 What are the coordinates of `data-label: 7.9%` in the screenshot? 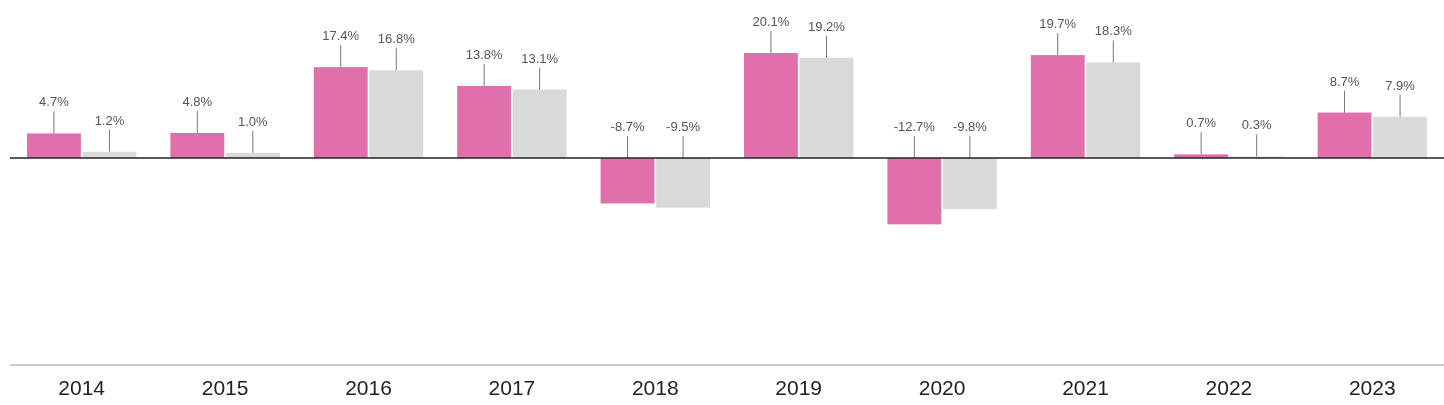 It's located at (1400, 85).